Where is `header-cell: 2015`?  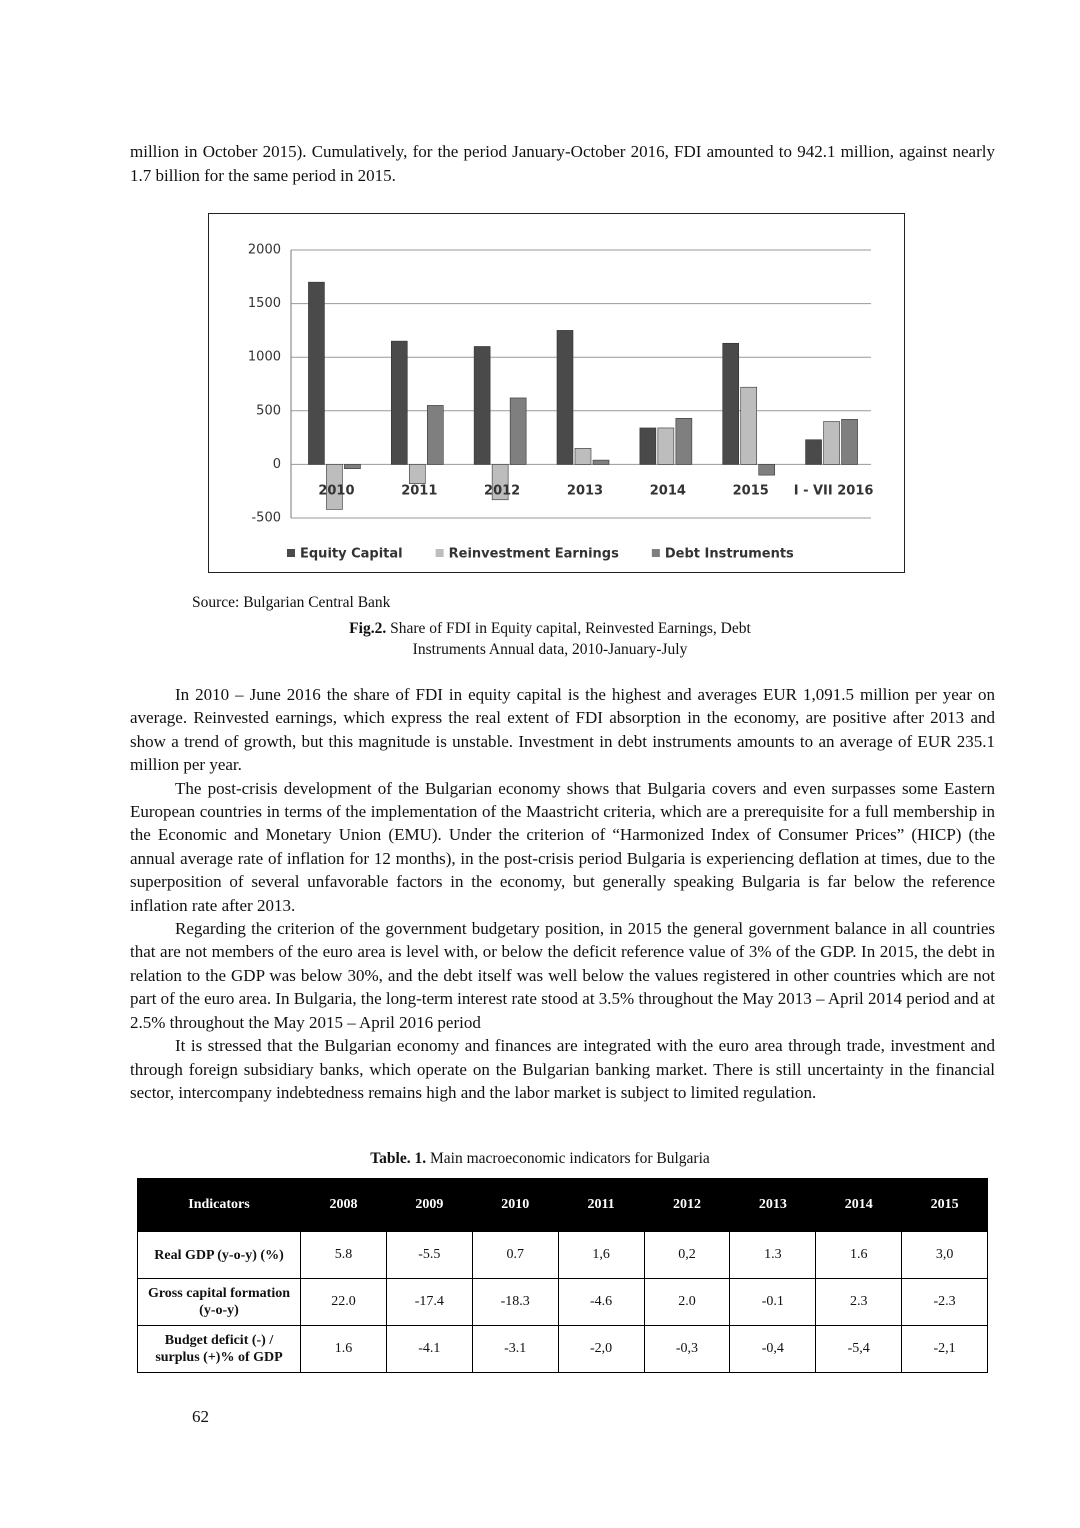
header-cell: 2015 is located at coordinates (944, 1205).